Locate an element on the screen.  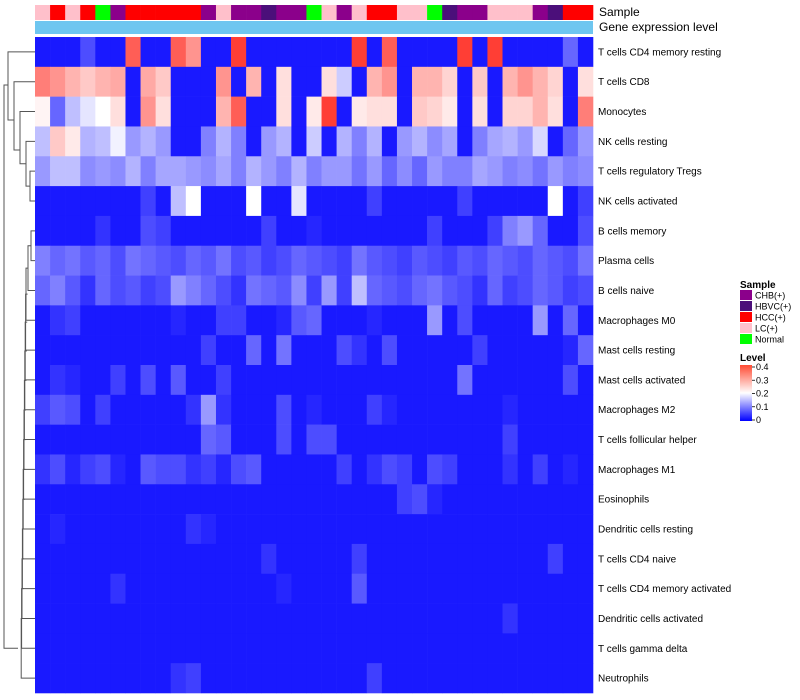
sample-legend-label: CHB(+) is located at coordinates (770, 296).